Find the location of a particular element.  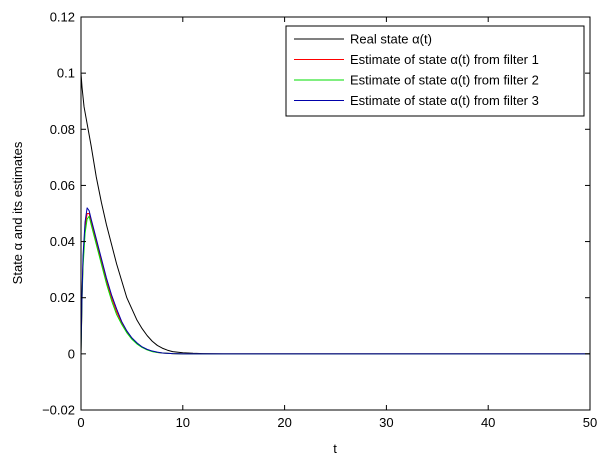

legend-entry-2: Estimate of state α(t) from filter 1 is located at coordinates (444, 59).